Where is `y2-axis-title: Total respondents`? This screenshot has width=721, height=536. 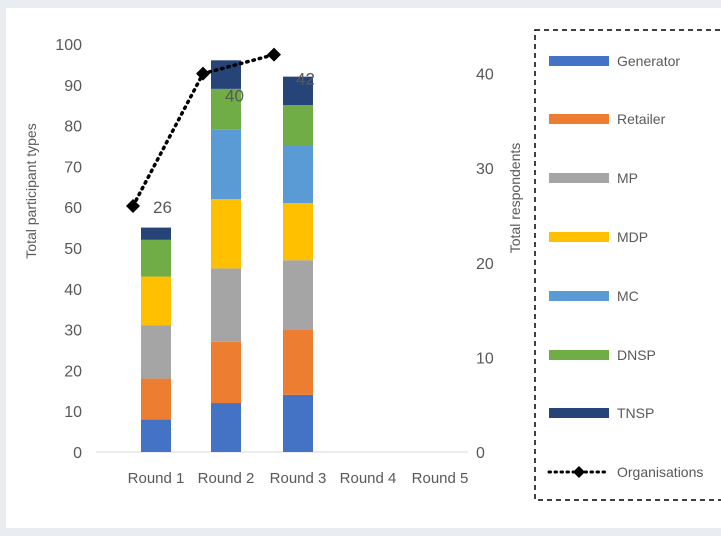 y2-axis-title: Total respondents is located at coordinates (515, 198).